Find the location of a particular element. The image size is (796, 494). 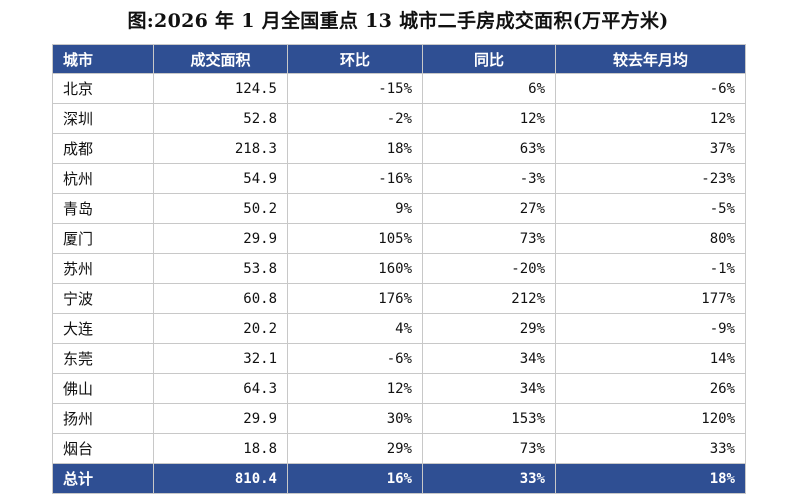

cell-city: 杭州 is located at coordinates (103, 178).